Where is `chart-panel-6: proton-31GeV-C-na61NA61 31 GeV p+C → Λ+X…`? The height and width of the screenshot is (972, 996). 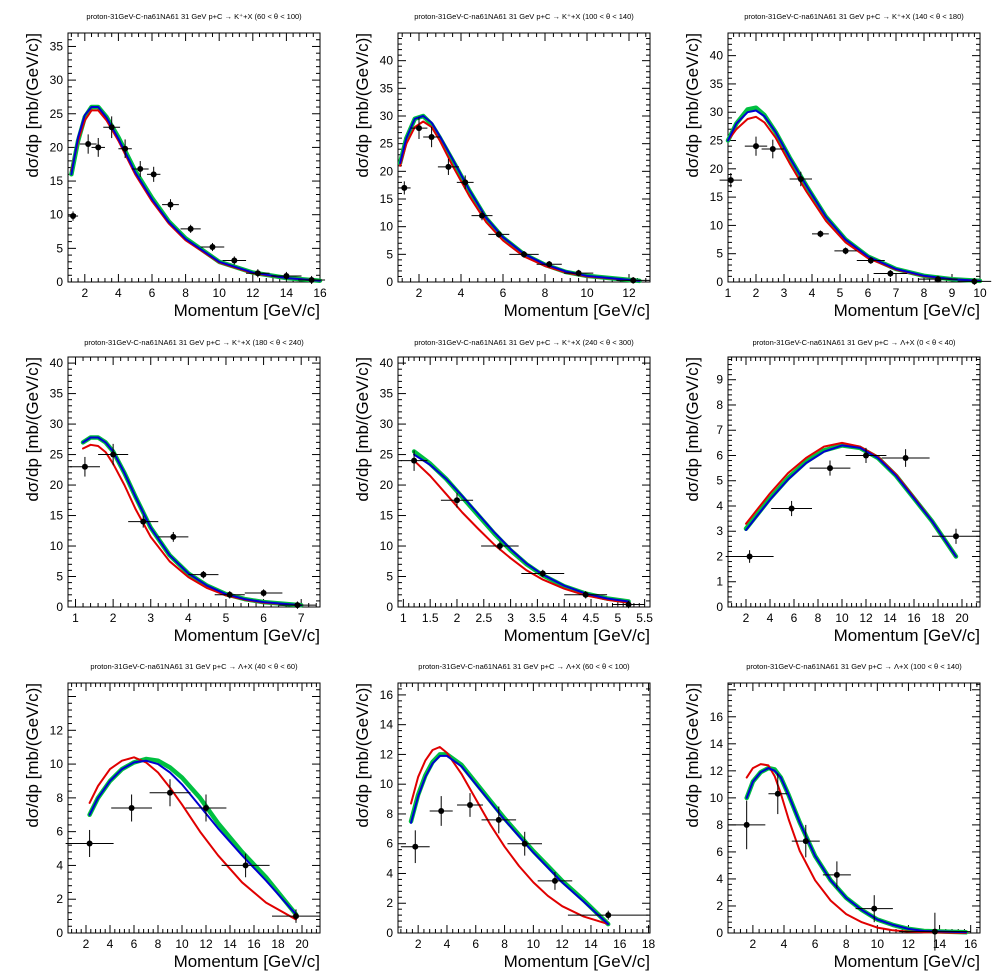
chart-panel-6: proton-31GeV-C-na61NA61 31 GeV p+C → Λ+X… is located at coordinates (832, 491).